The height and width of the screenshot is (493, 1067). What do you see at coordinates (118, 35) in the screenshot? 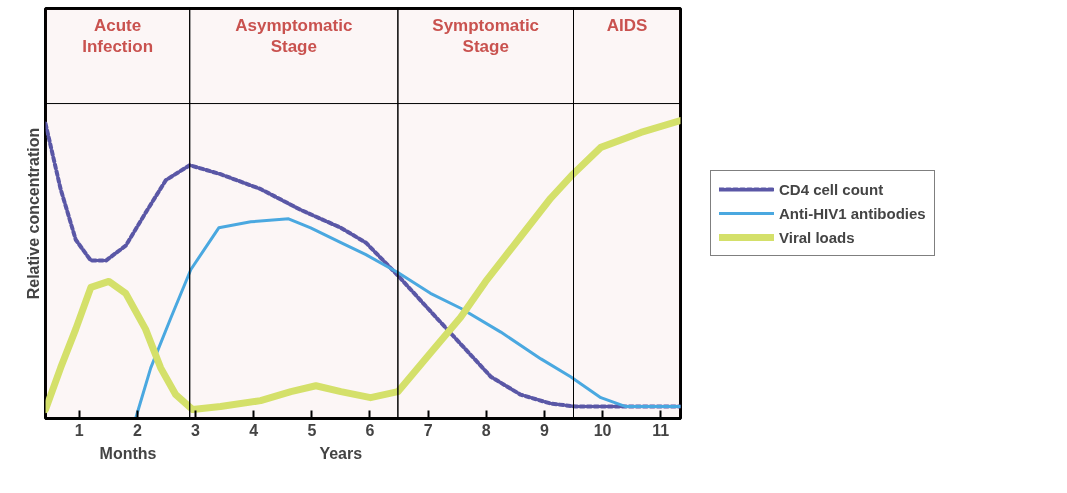
I see `band-label: Acute Infection` at bounding box center [118, 35].